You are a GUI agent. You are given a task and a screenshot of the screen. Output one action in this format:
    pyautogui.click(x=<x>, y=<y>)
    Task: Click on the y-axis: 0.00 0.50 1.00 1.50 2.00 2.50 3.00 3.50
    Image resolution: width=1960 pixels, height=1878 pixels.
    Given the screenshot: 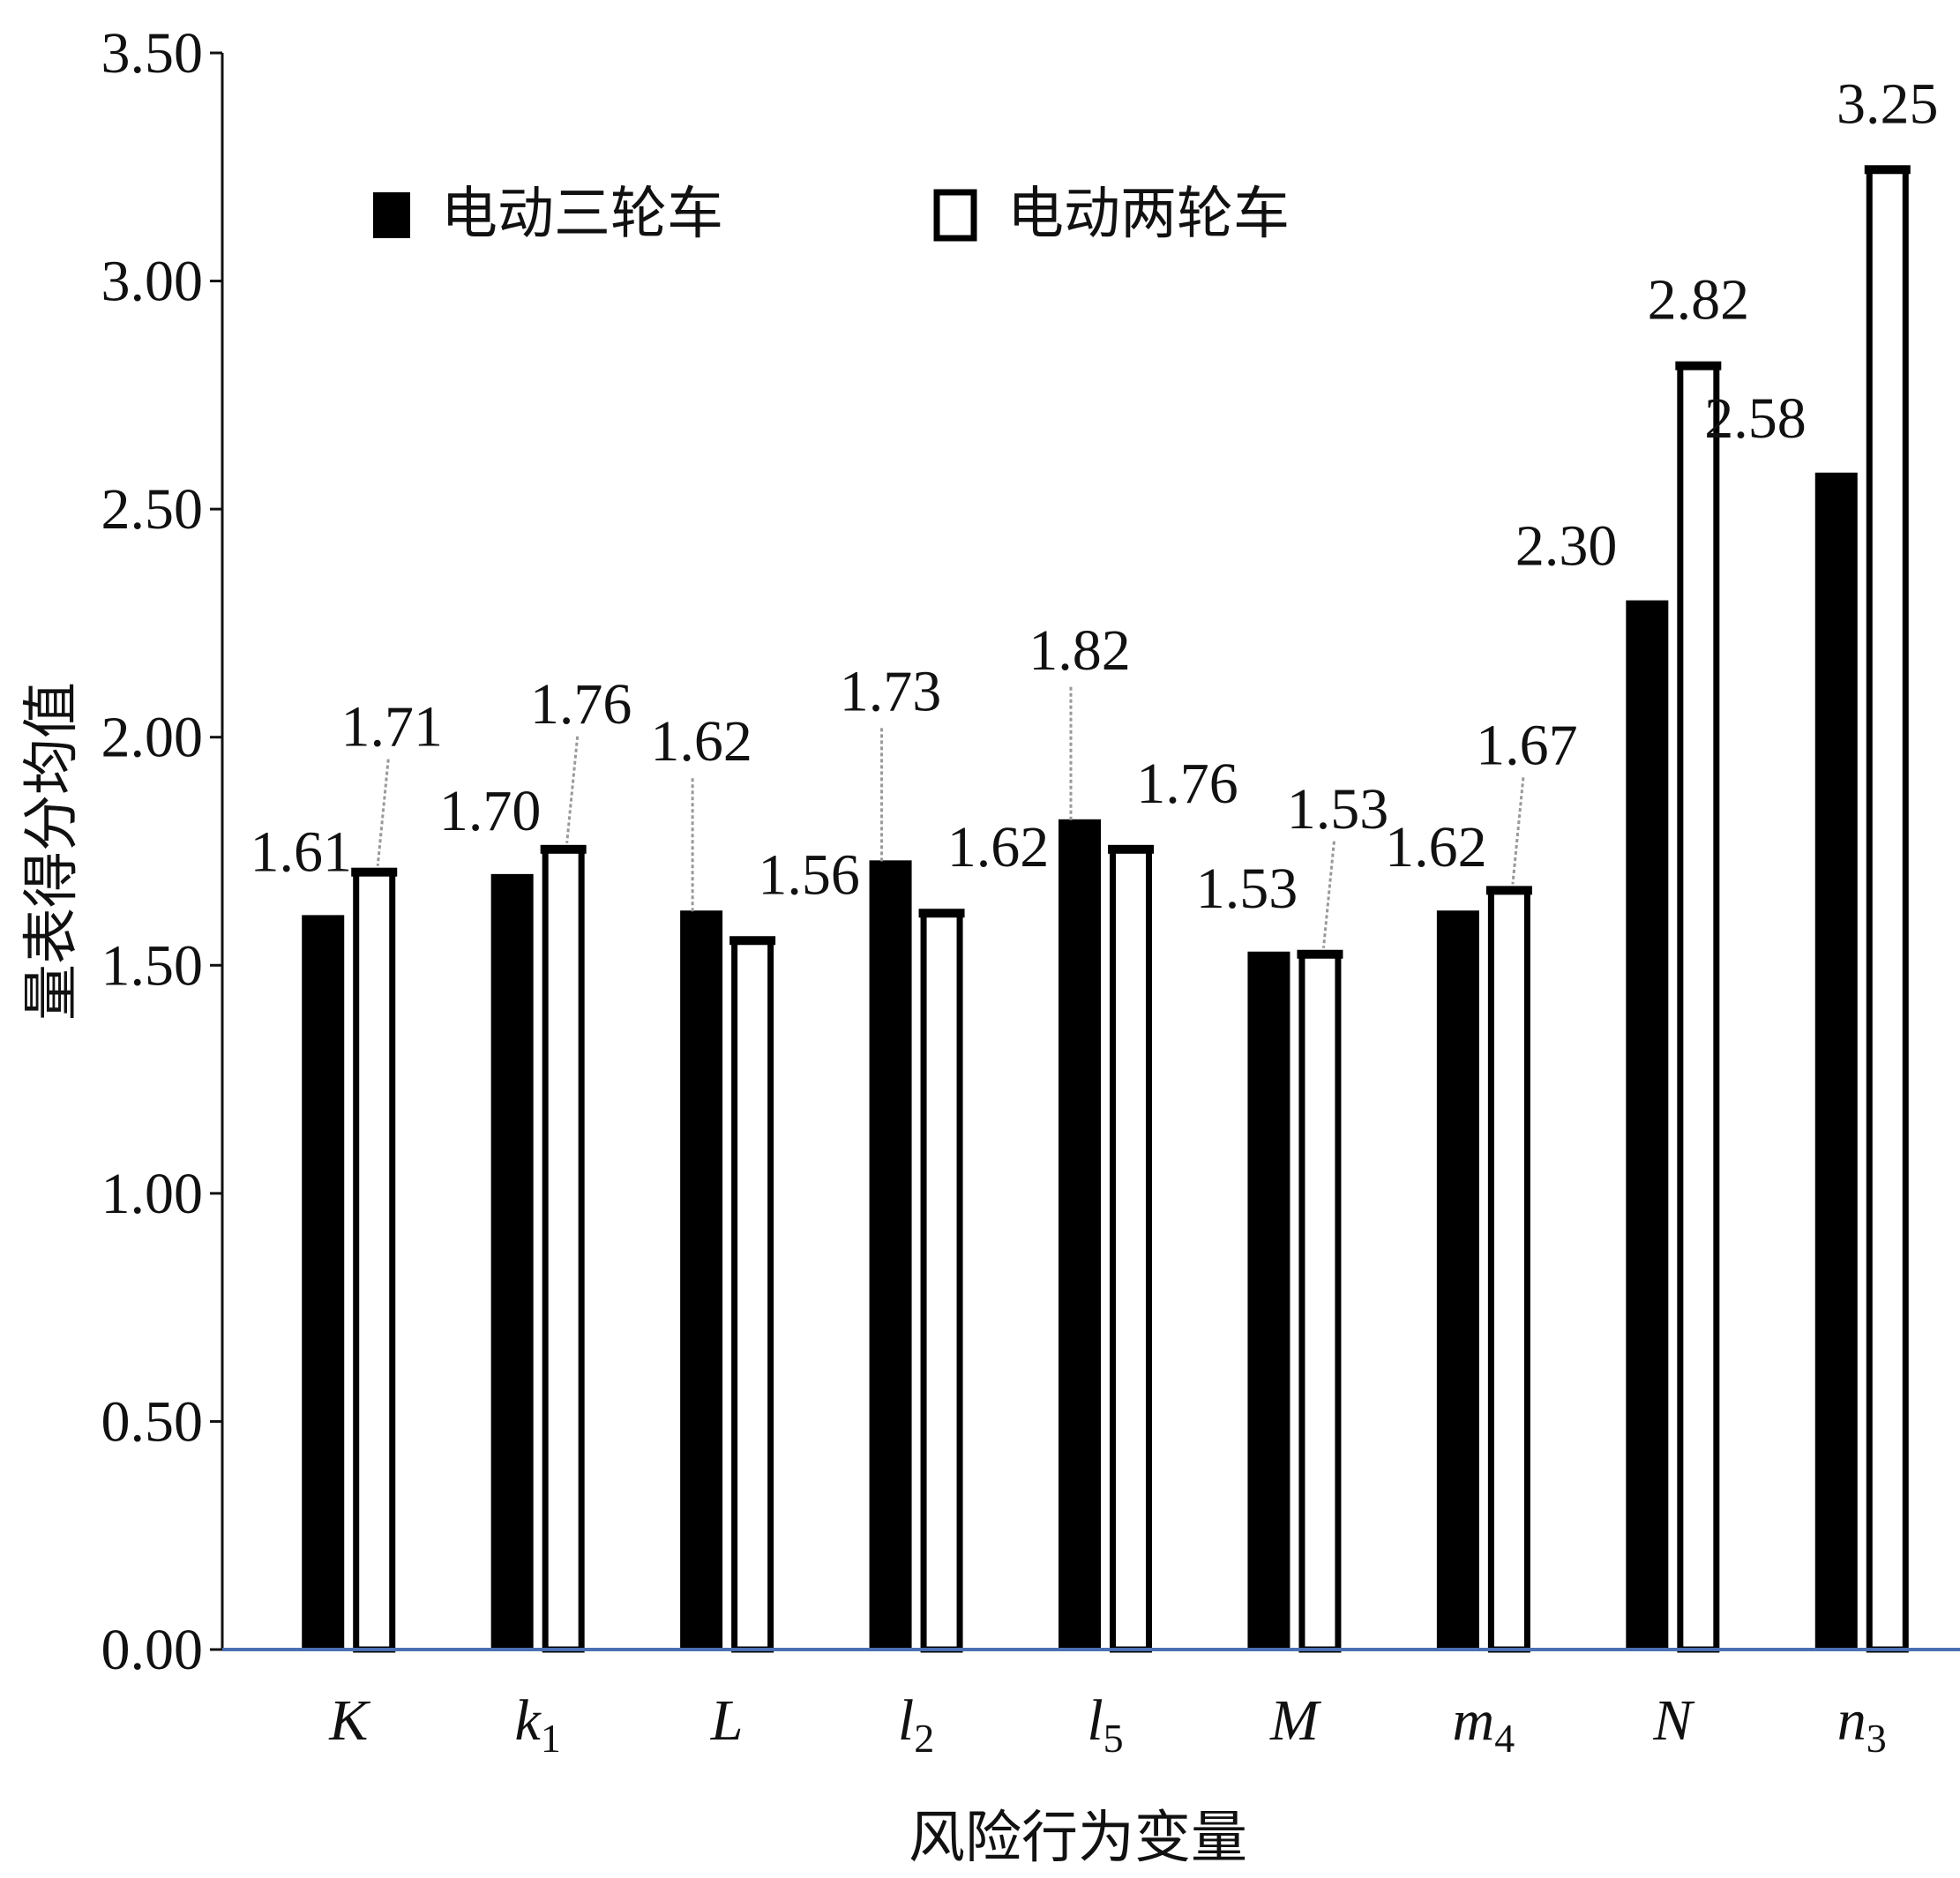 What is the action you would take?
    pyautogui.click(x=162, y=852)
    